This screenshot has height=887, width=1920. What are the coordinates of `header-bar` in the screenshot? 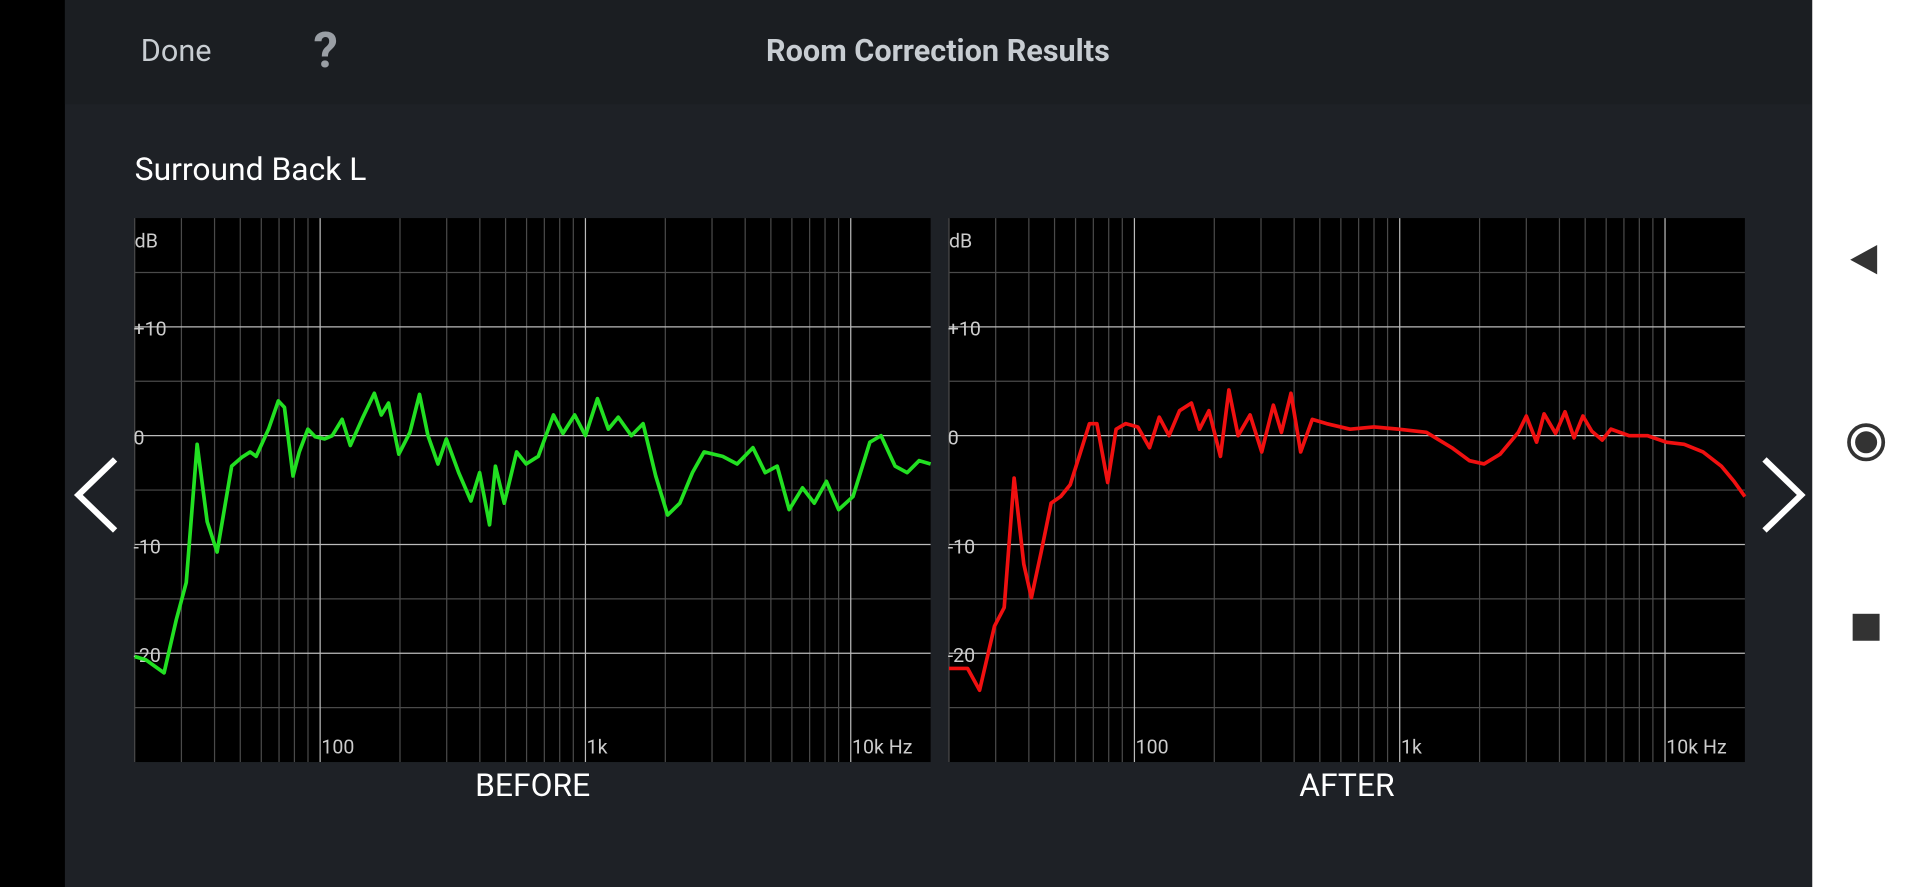 It's located at (938, 52).